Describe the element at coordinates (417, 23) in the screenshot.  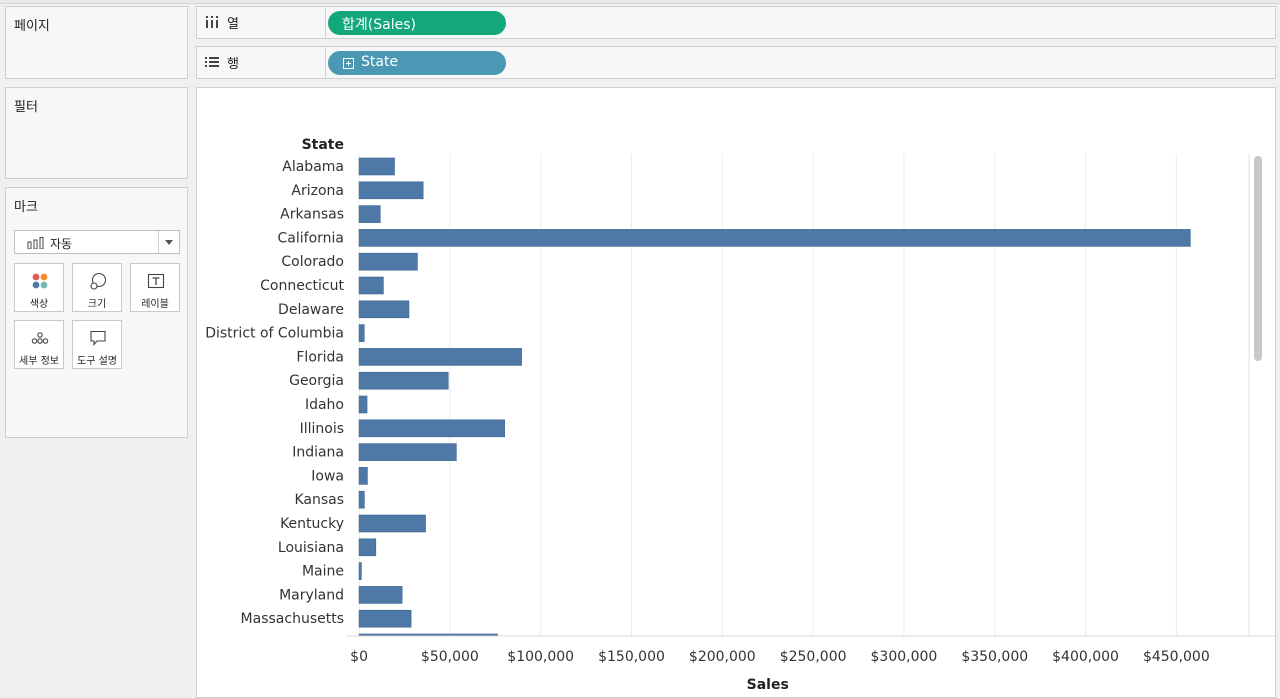
I see `sum-sales-pill: 합계(Sales)` at that location.